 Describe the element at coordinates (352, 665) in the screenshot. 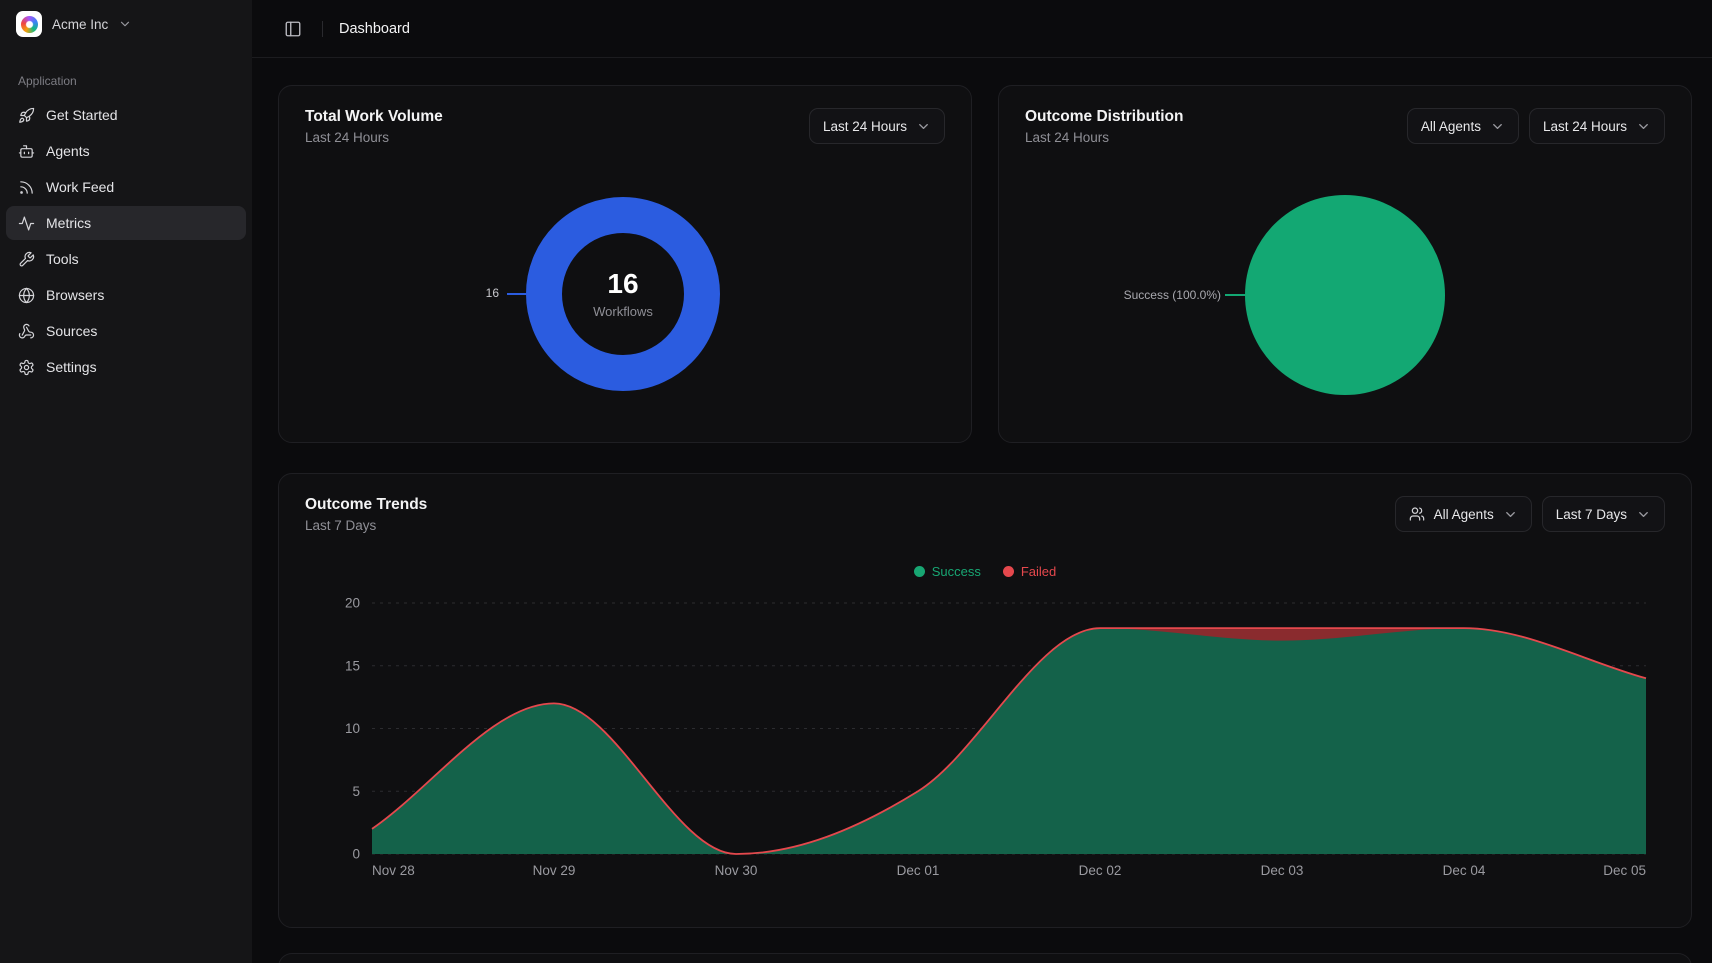

I see `svg-text: 15` at that location.